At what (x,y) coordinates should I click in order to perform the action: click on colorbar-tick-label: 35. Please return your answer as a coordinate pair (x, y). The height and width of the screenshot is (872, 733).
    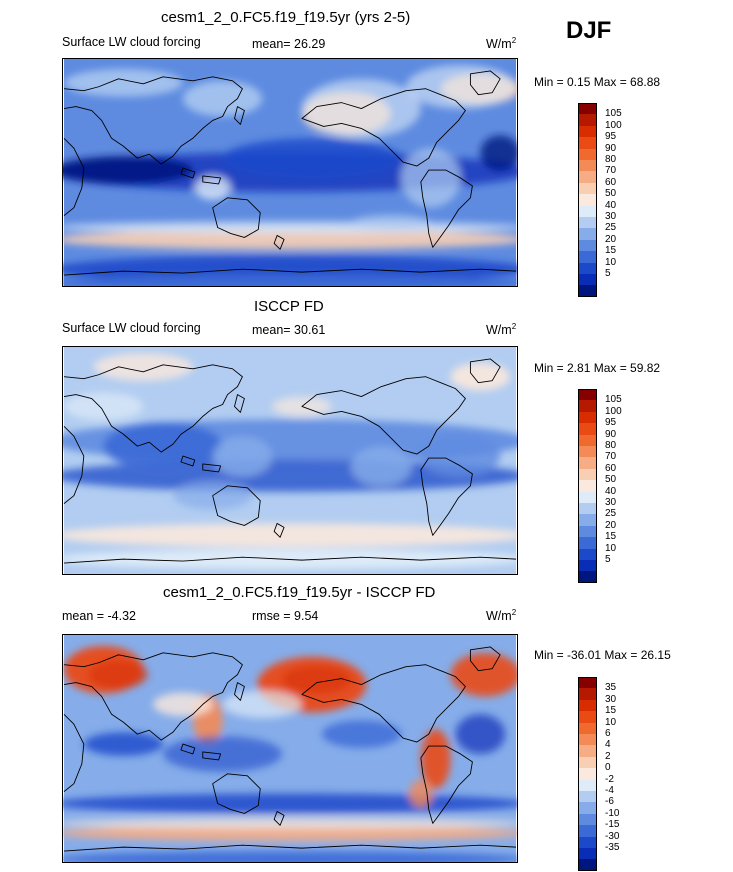
    Looking at the image, I should click on (611, 688).